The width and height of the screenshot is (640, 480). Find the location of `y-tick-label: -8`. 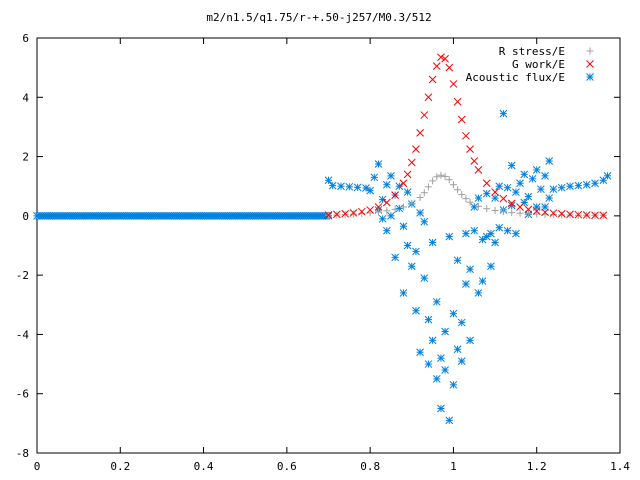

y-tick-label: -8 is located at coordinates (22, 453).